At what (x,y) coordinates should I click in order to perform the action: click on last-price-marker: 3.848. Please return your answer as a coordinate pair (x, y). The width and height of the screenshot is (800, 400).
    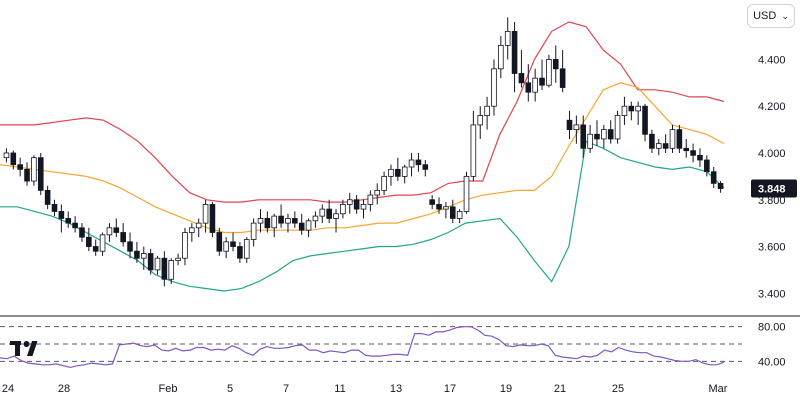
    Looking at the image, I should click on (774, 188).